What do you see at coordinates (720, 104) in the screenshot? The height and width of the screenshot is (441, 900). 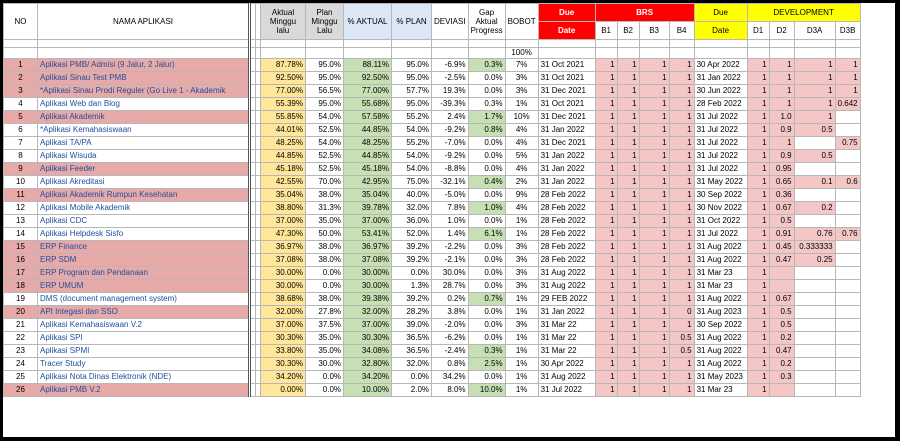 I see `dev-due-date: 28 Feb 2022` at bounding box center [720, 104].